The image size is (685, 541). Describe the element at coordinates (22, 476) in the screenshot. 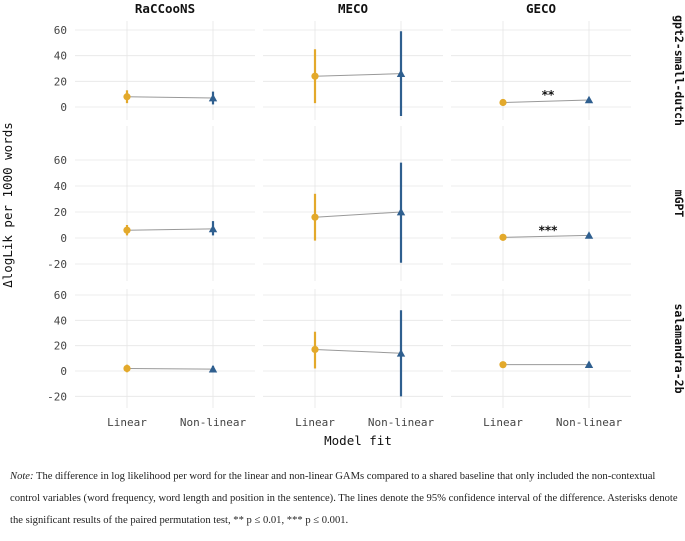

I see `note-label: Note:` at that location.